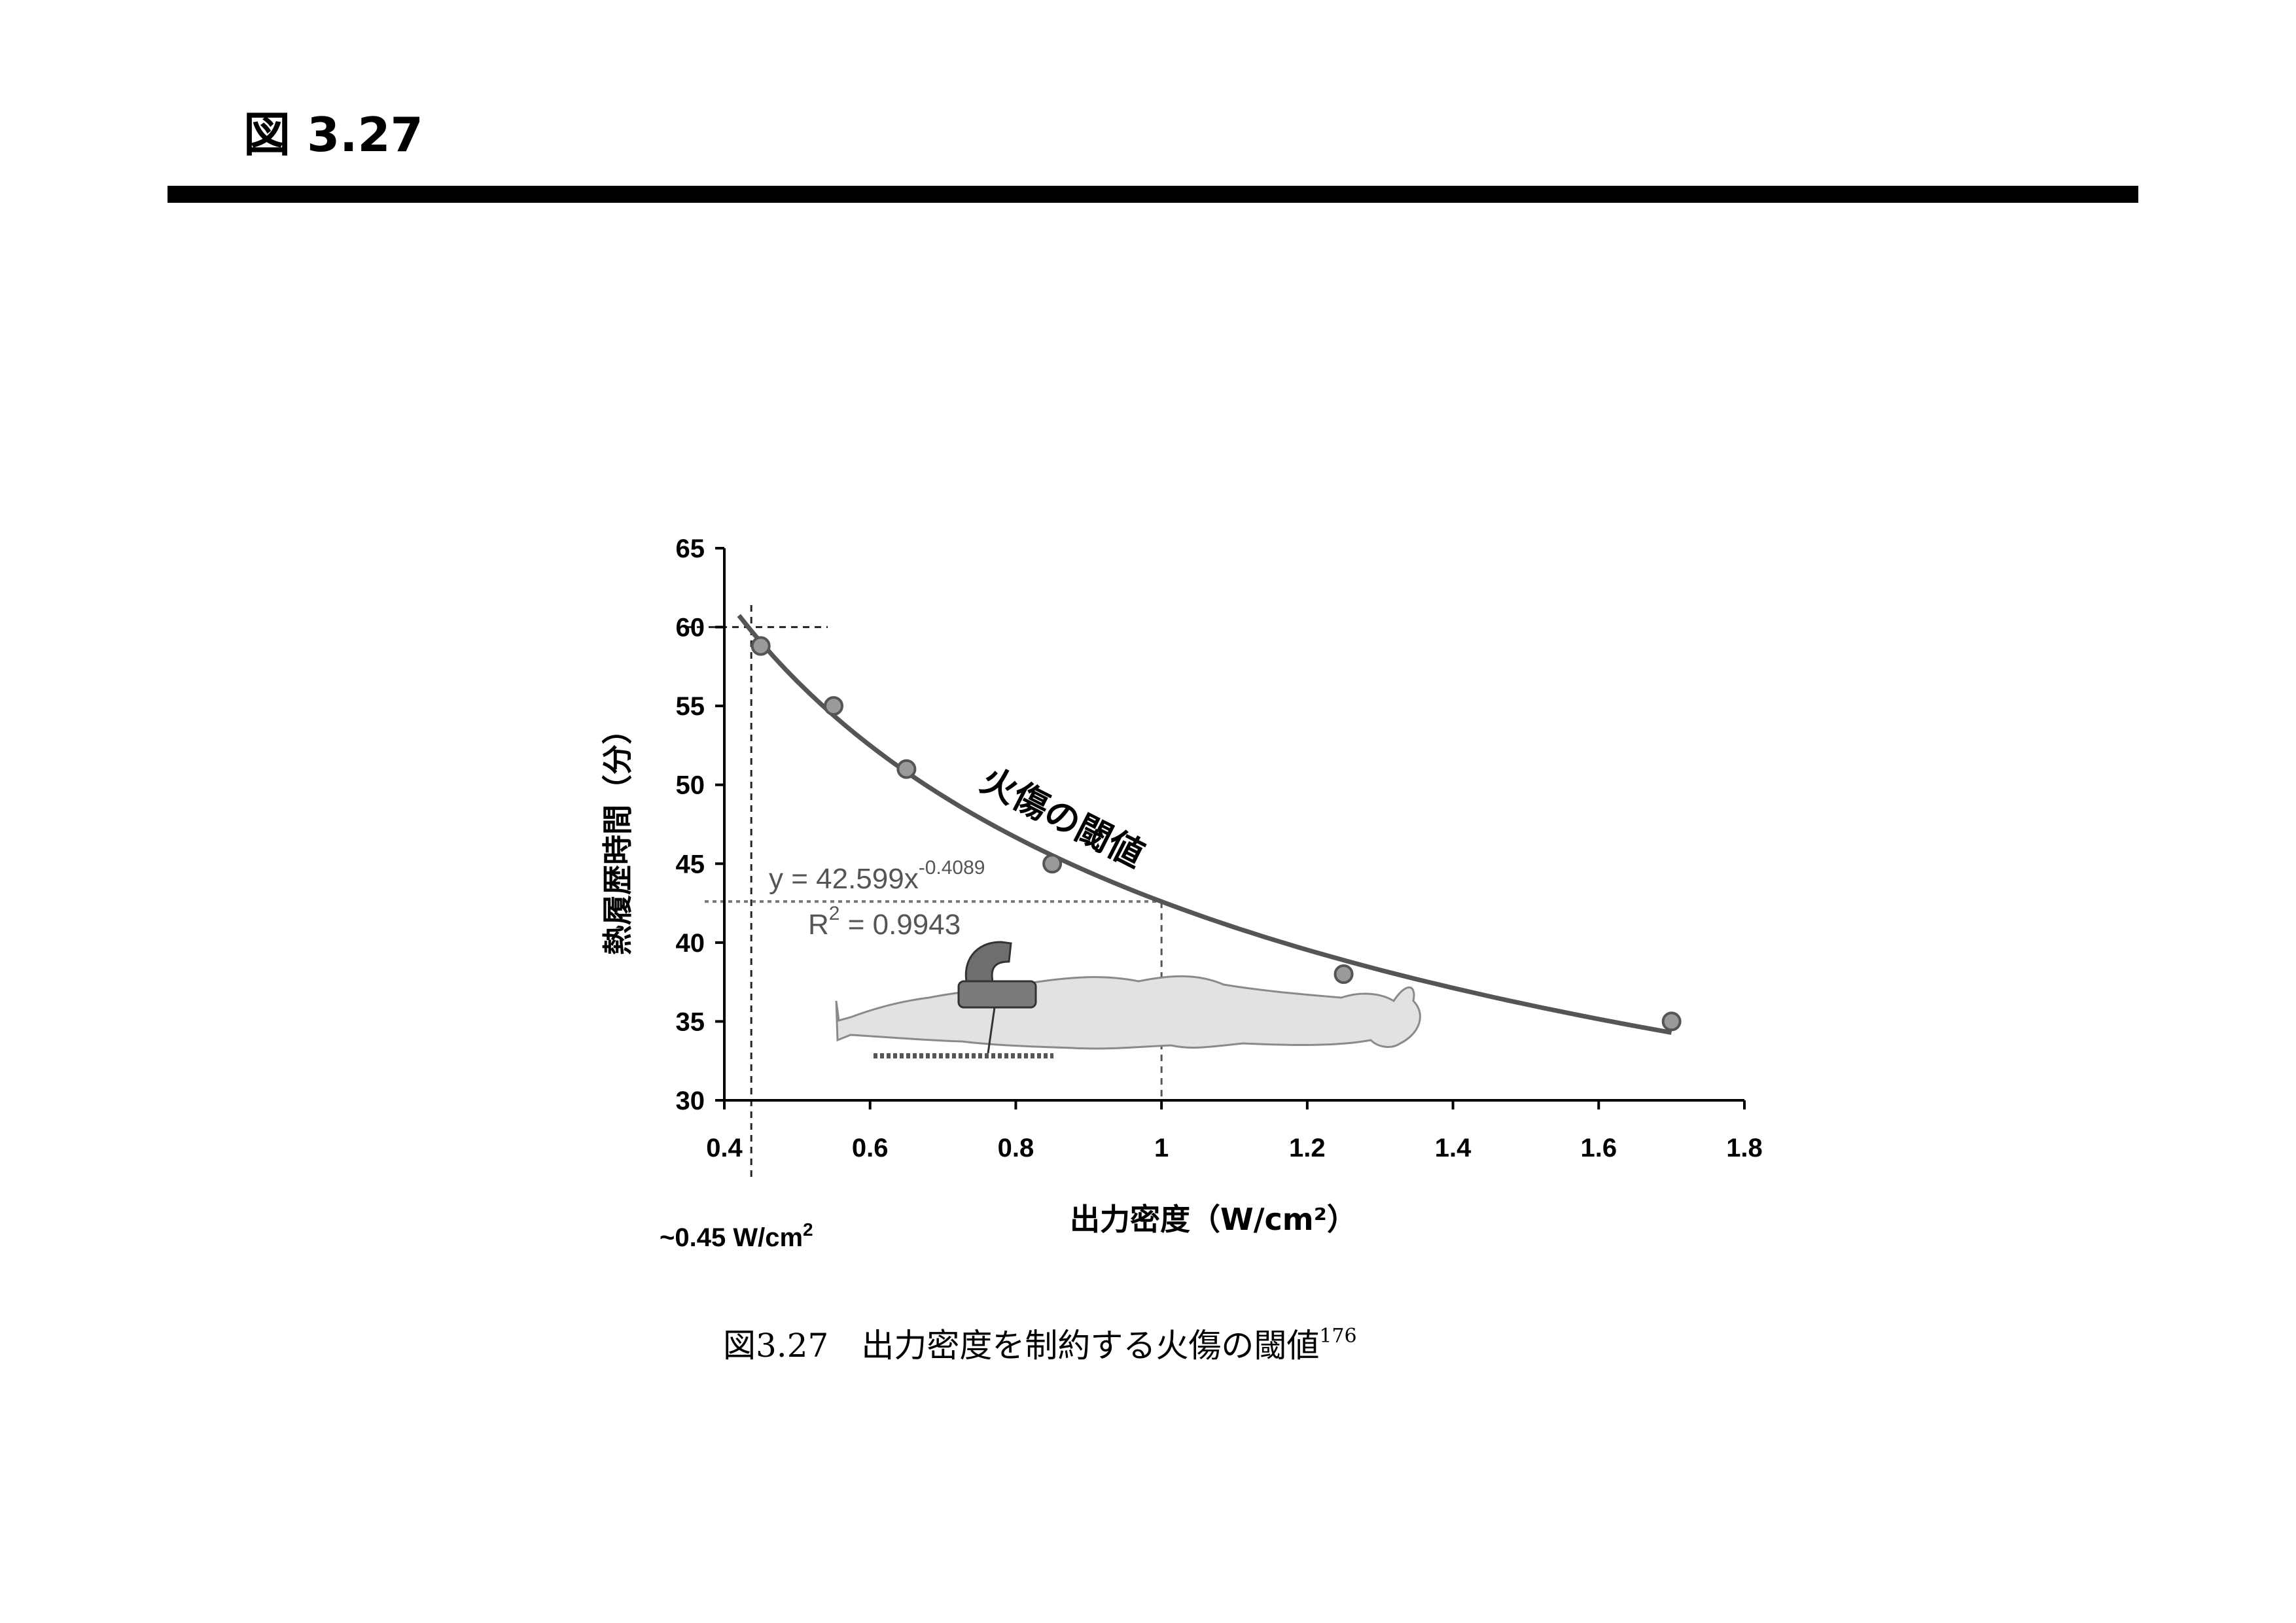 The height and width of the screenshot is (1623, 2296). I want to click on y-tick-label: 60, so click(691, 628).